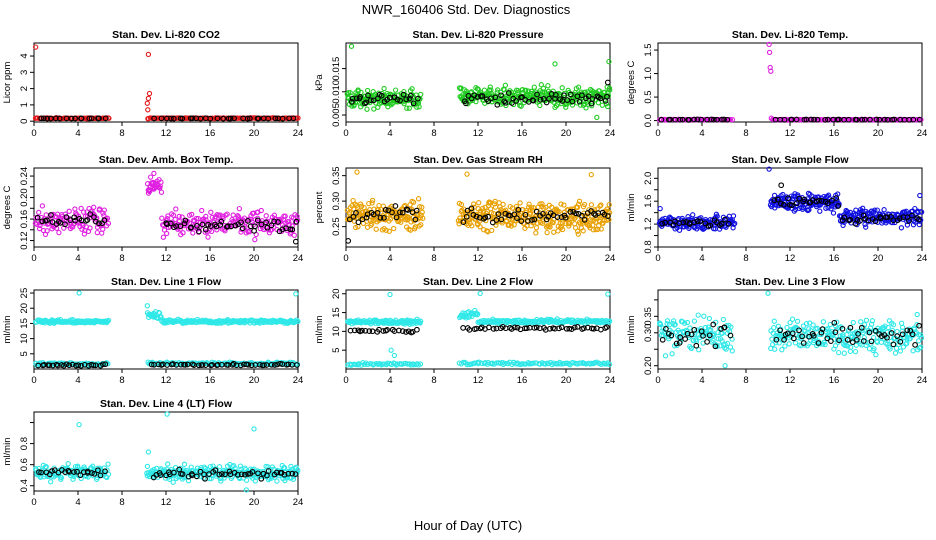 The width and height of the screenshot is (936, 540). What do you see at coordinates (254, 133) in the screenshot?
I see `x-tick-label: 20` at bounding box center [254, 133].